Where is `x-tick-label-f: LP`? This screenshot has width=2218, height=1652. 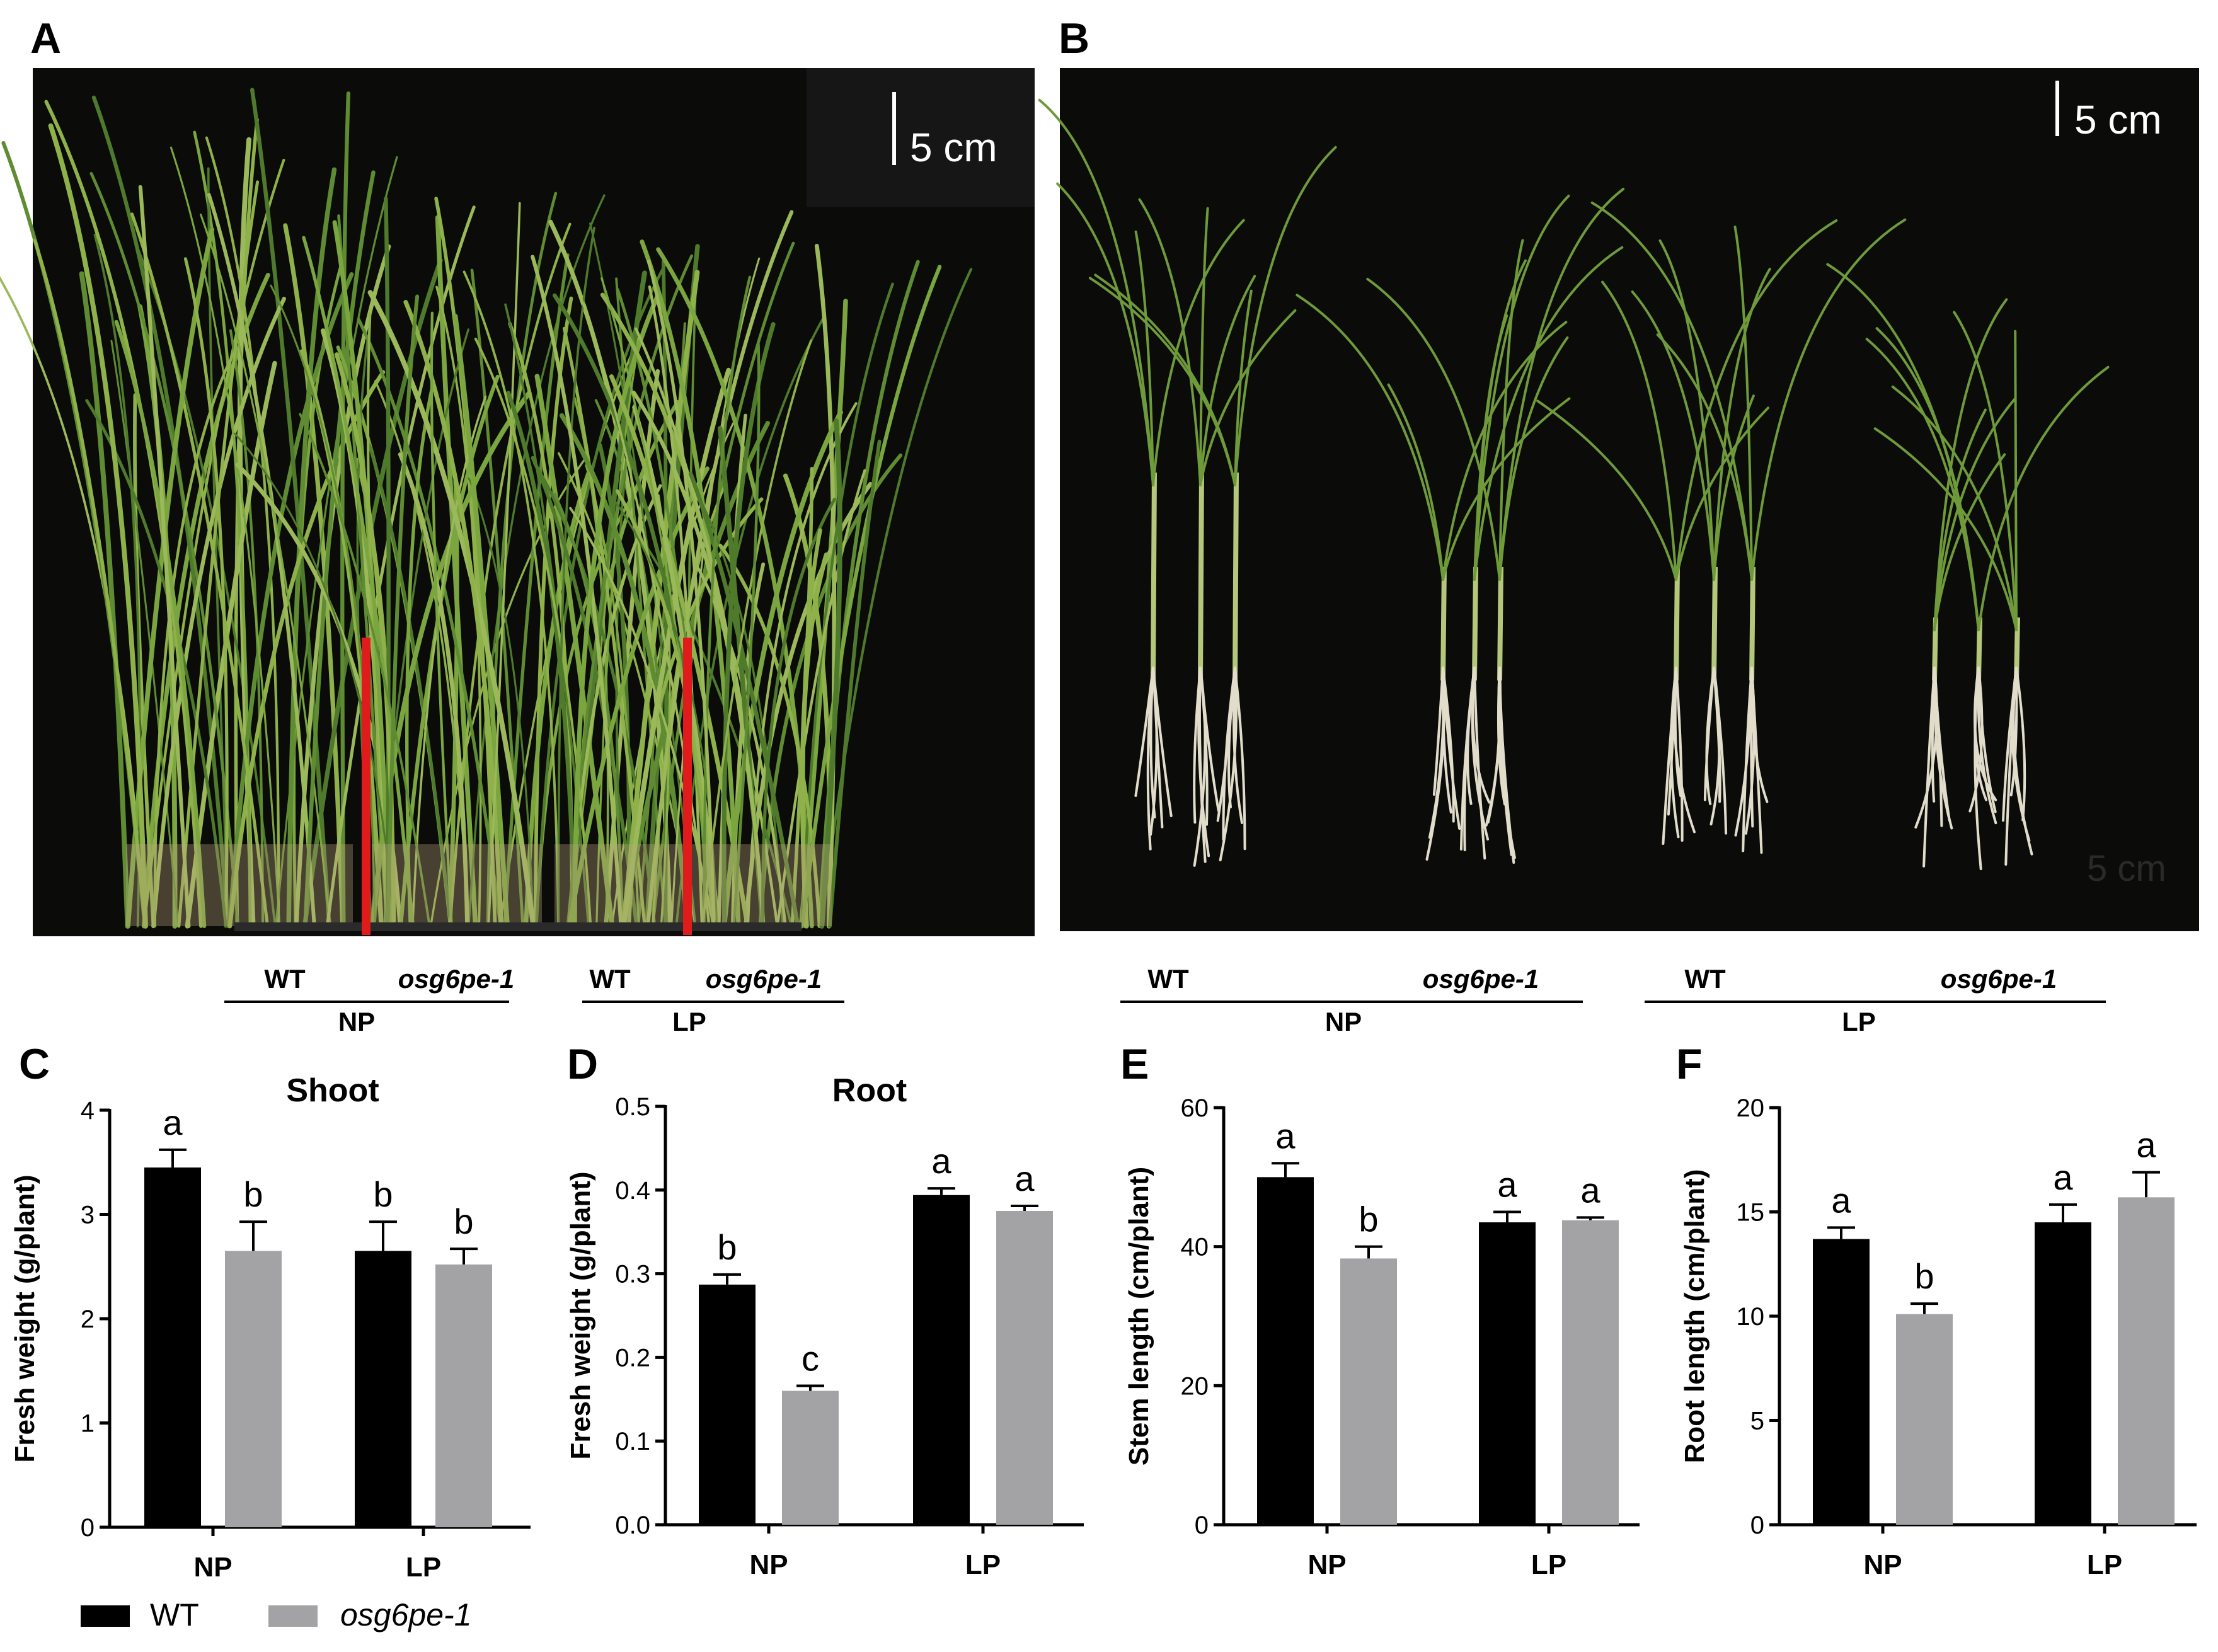 x-tick-label-f: LP is located at coordinates (2104, 1564).